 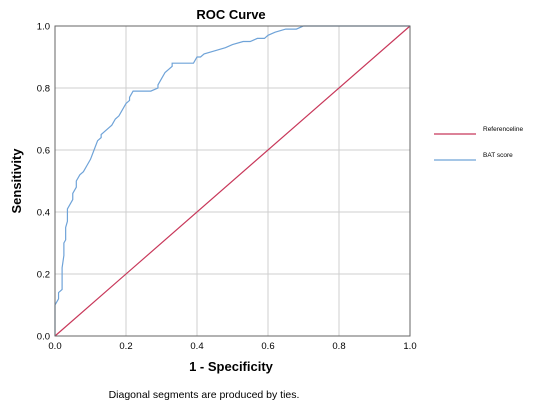 I want to click on y-tick-label: 1.0, so click(x=43, y=27).